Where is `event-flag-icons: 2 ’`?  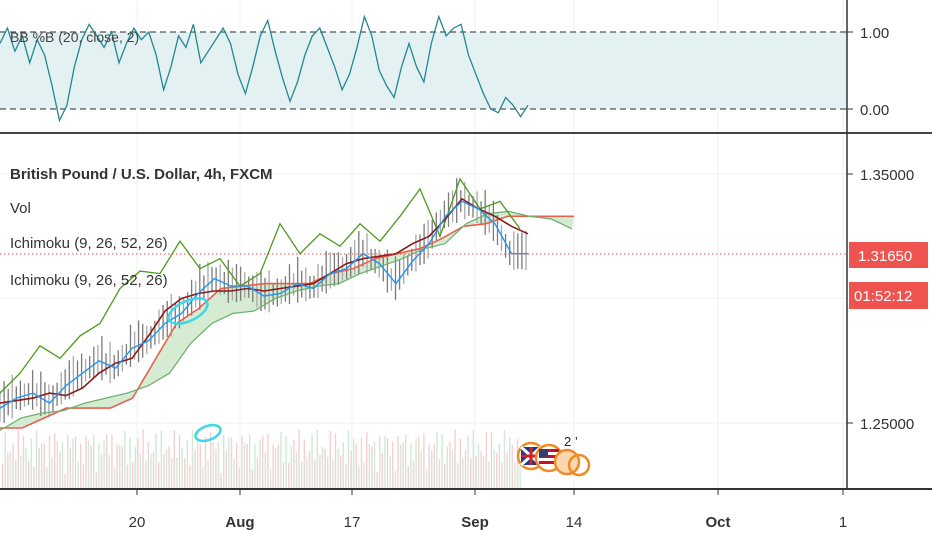 event-flag-icons: 2 ’ is located at coordinates (553, 455).